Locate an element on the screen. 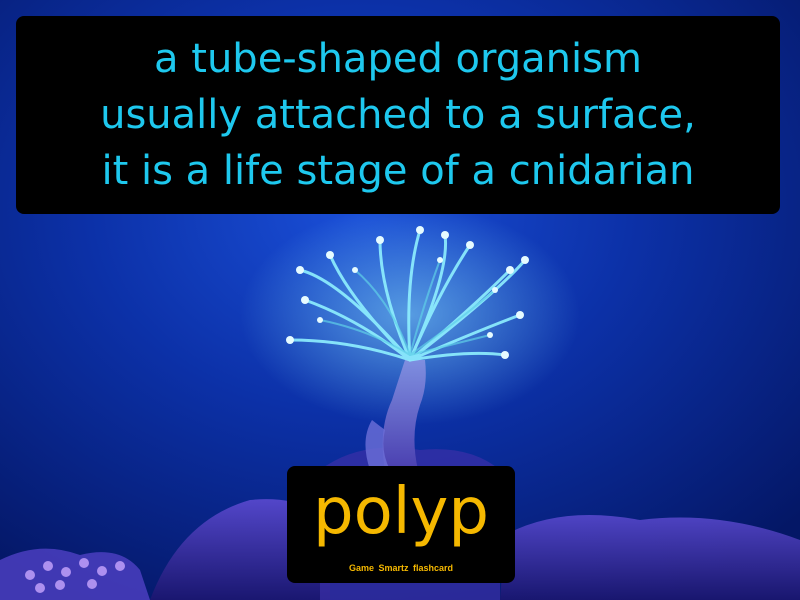 Image resolution: width=800 pixels, height=600 pixels. brand-label: Game Smartz flashcard is located at coordinates (401, 568).